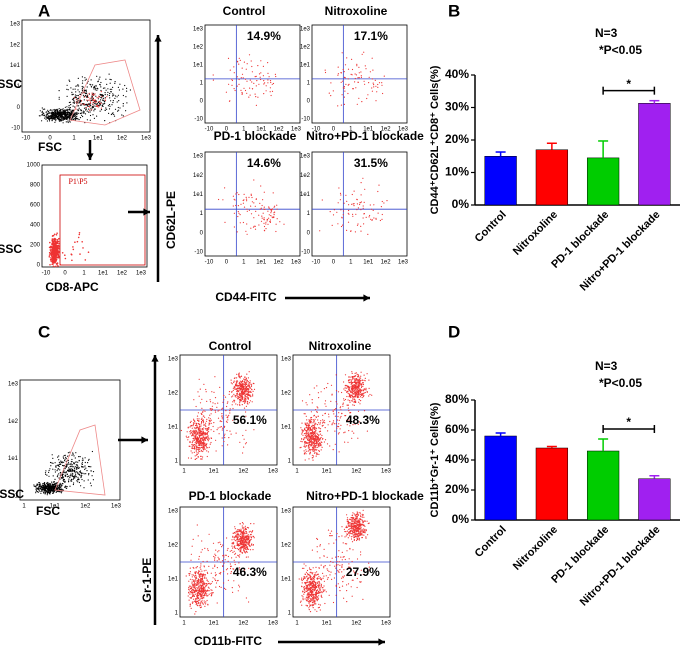 The width and height of the screenshot is (698, 656). I want to click on tick-label: 1e2, so click(122, 139).